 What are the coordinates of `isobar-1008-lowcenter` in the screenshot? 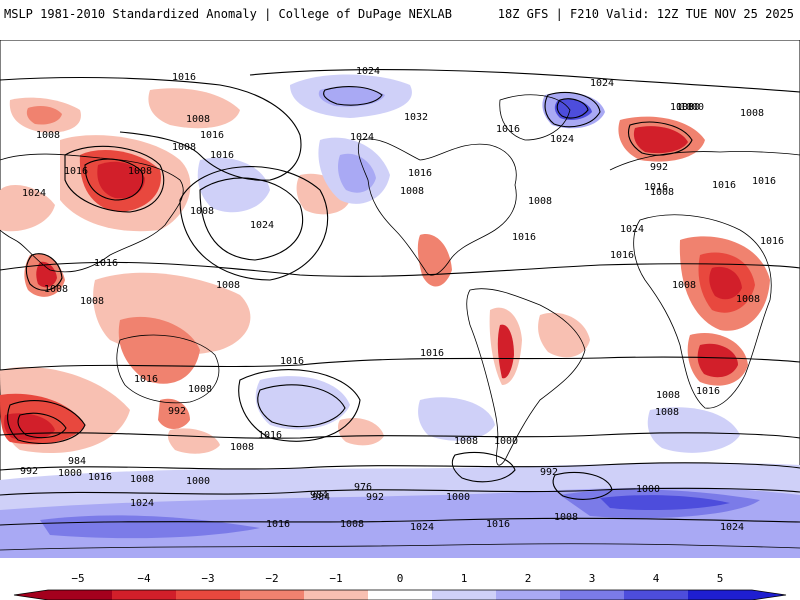 It's located at (114, 179).